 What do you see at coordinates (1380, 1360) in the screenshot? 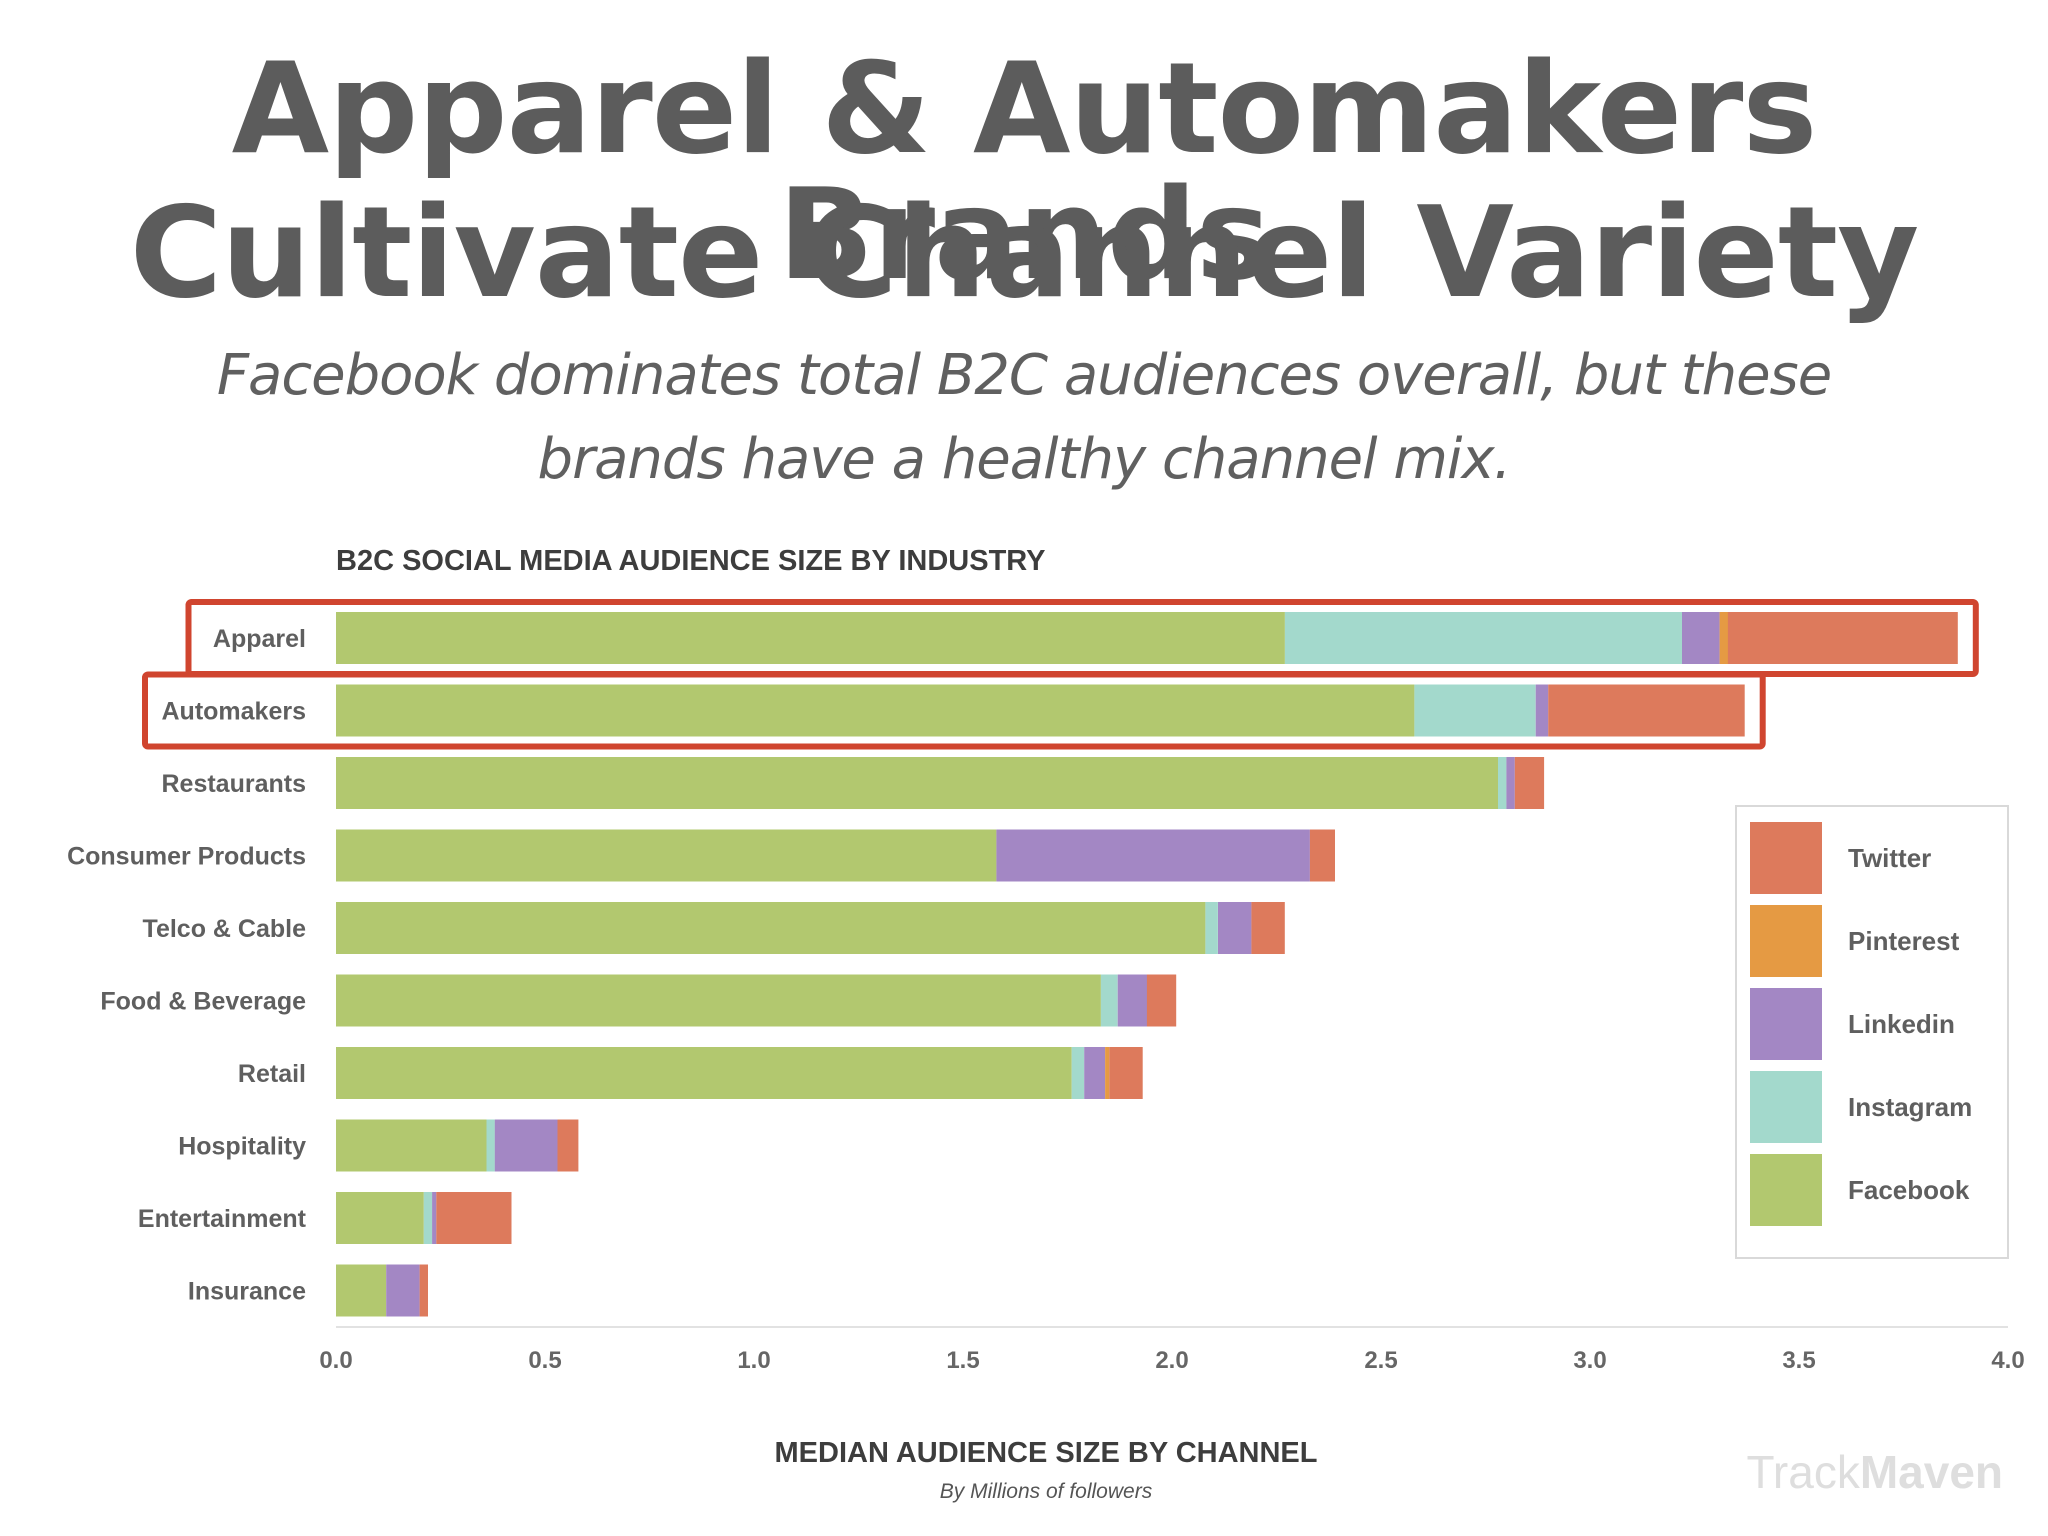
I see `x-tick-2-5: 2.5` at bounding box center [1380, 1360].